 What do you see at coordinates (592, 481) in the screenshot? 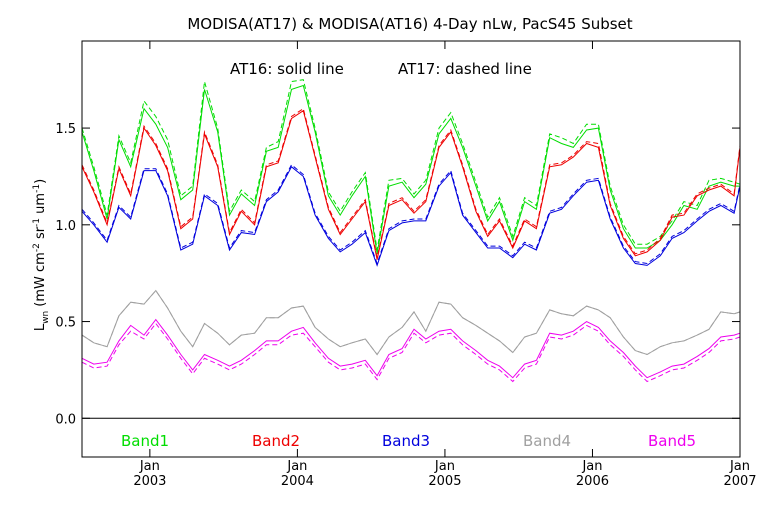
I see `x-tick-year-label: 2006` at bounding box center [592, 481].